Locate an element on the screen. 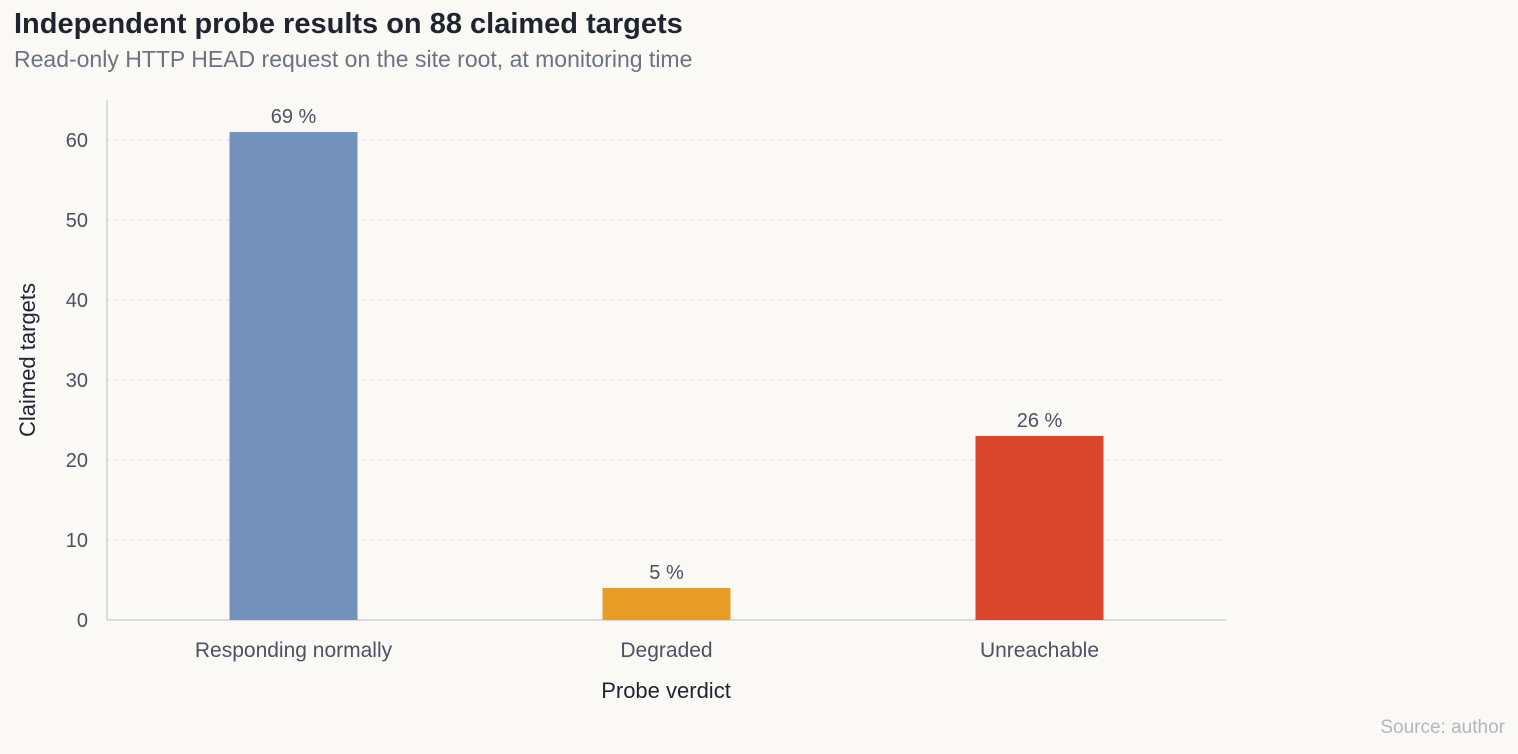 The image size is (1518, 754). x-tick-label: Responding normally is located at coordinates (294, 650).